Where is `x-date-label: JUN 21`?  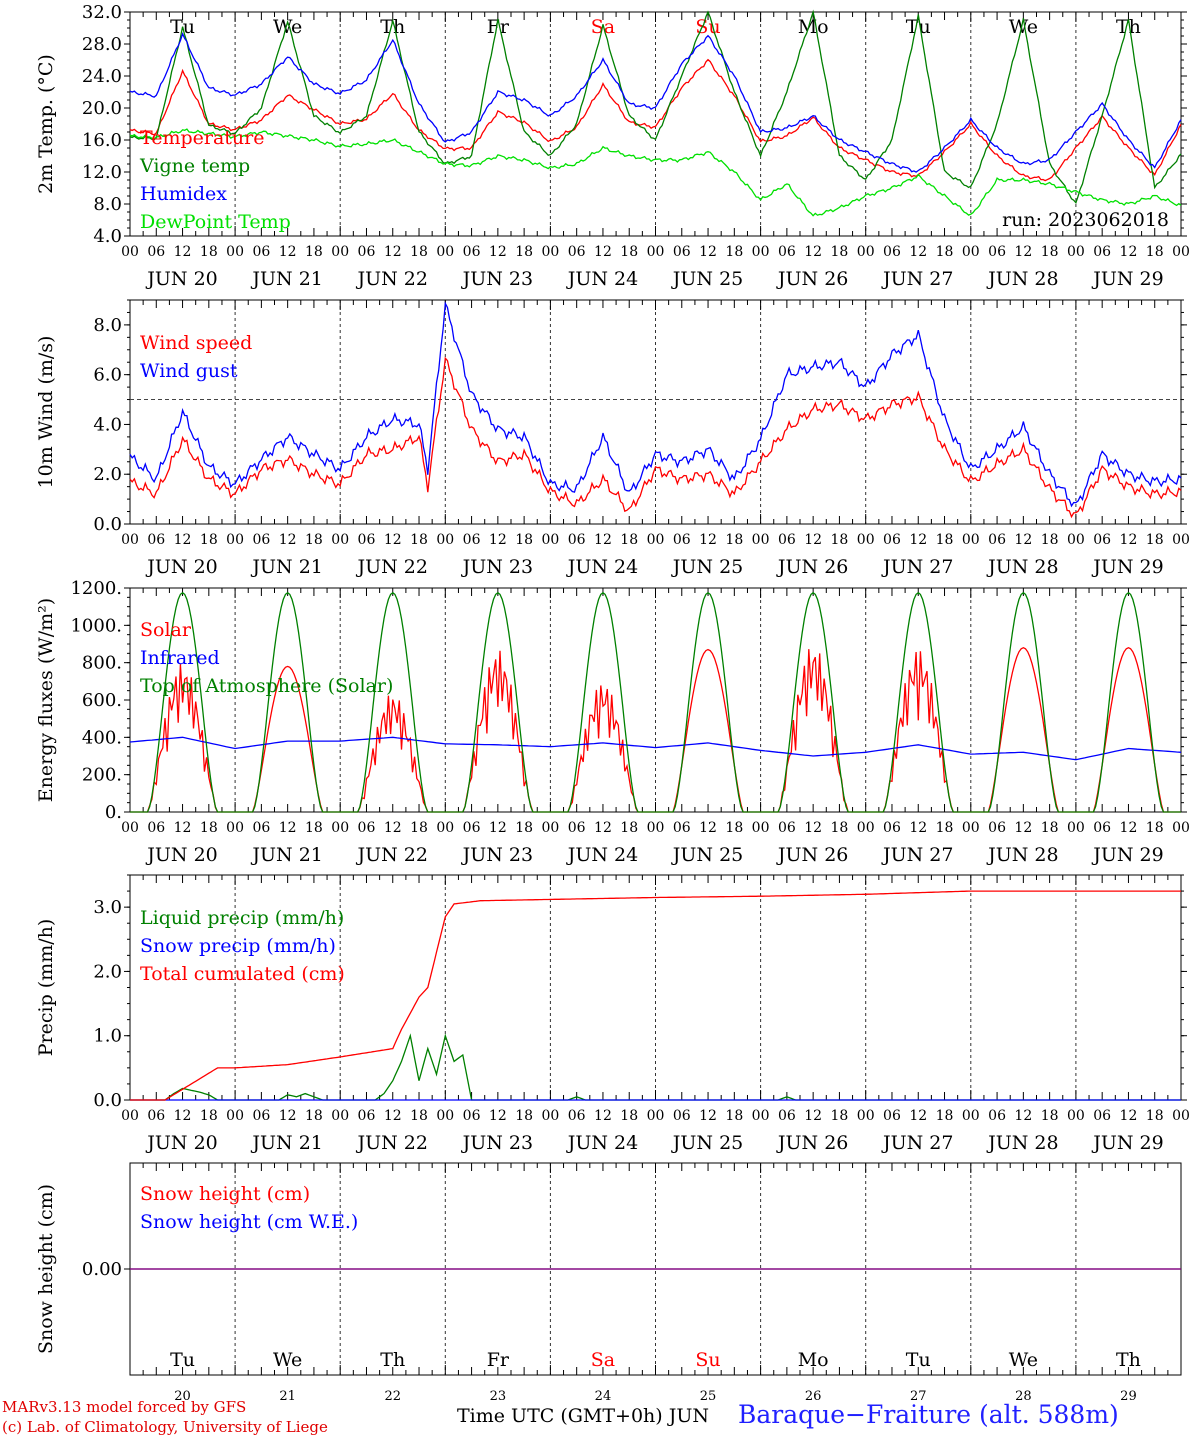
x-date-label: JUN 21 is located at coordinates (286, 567).